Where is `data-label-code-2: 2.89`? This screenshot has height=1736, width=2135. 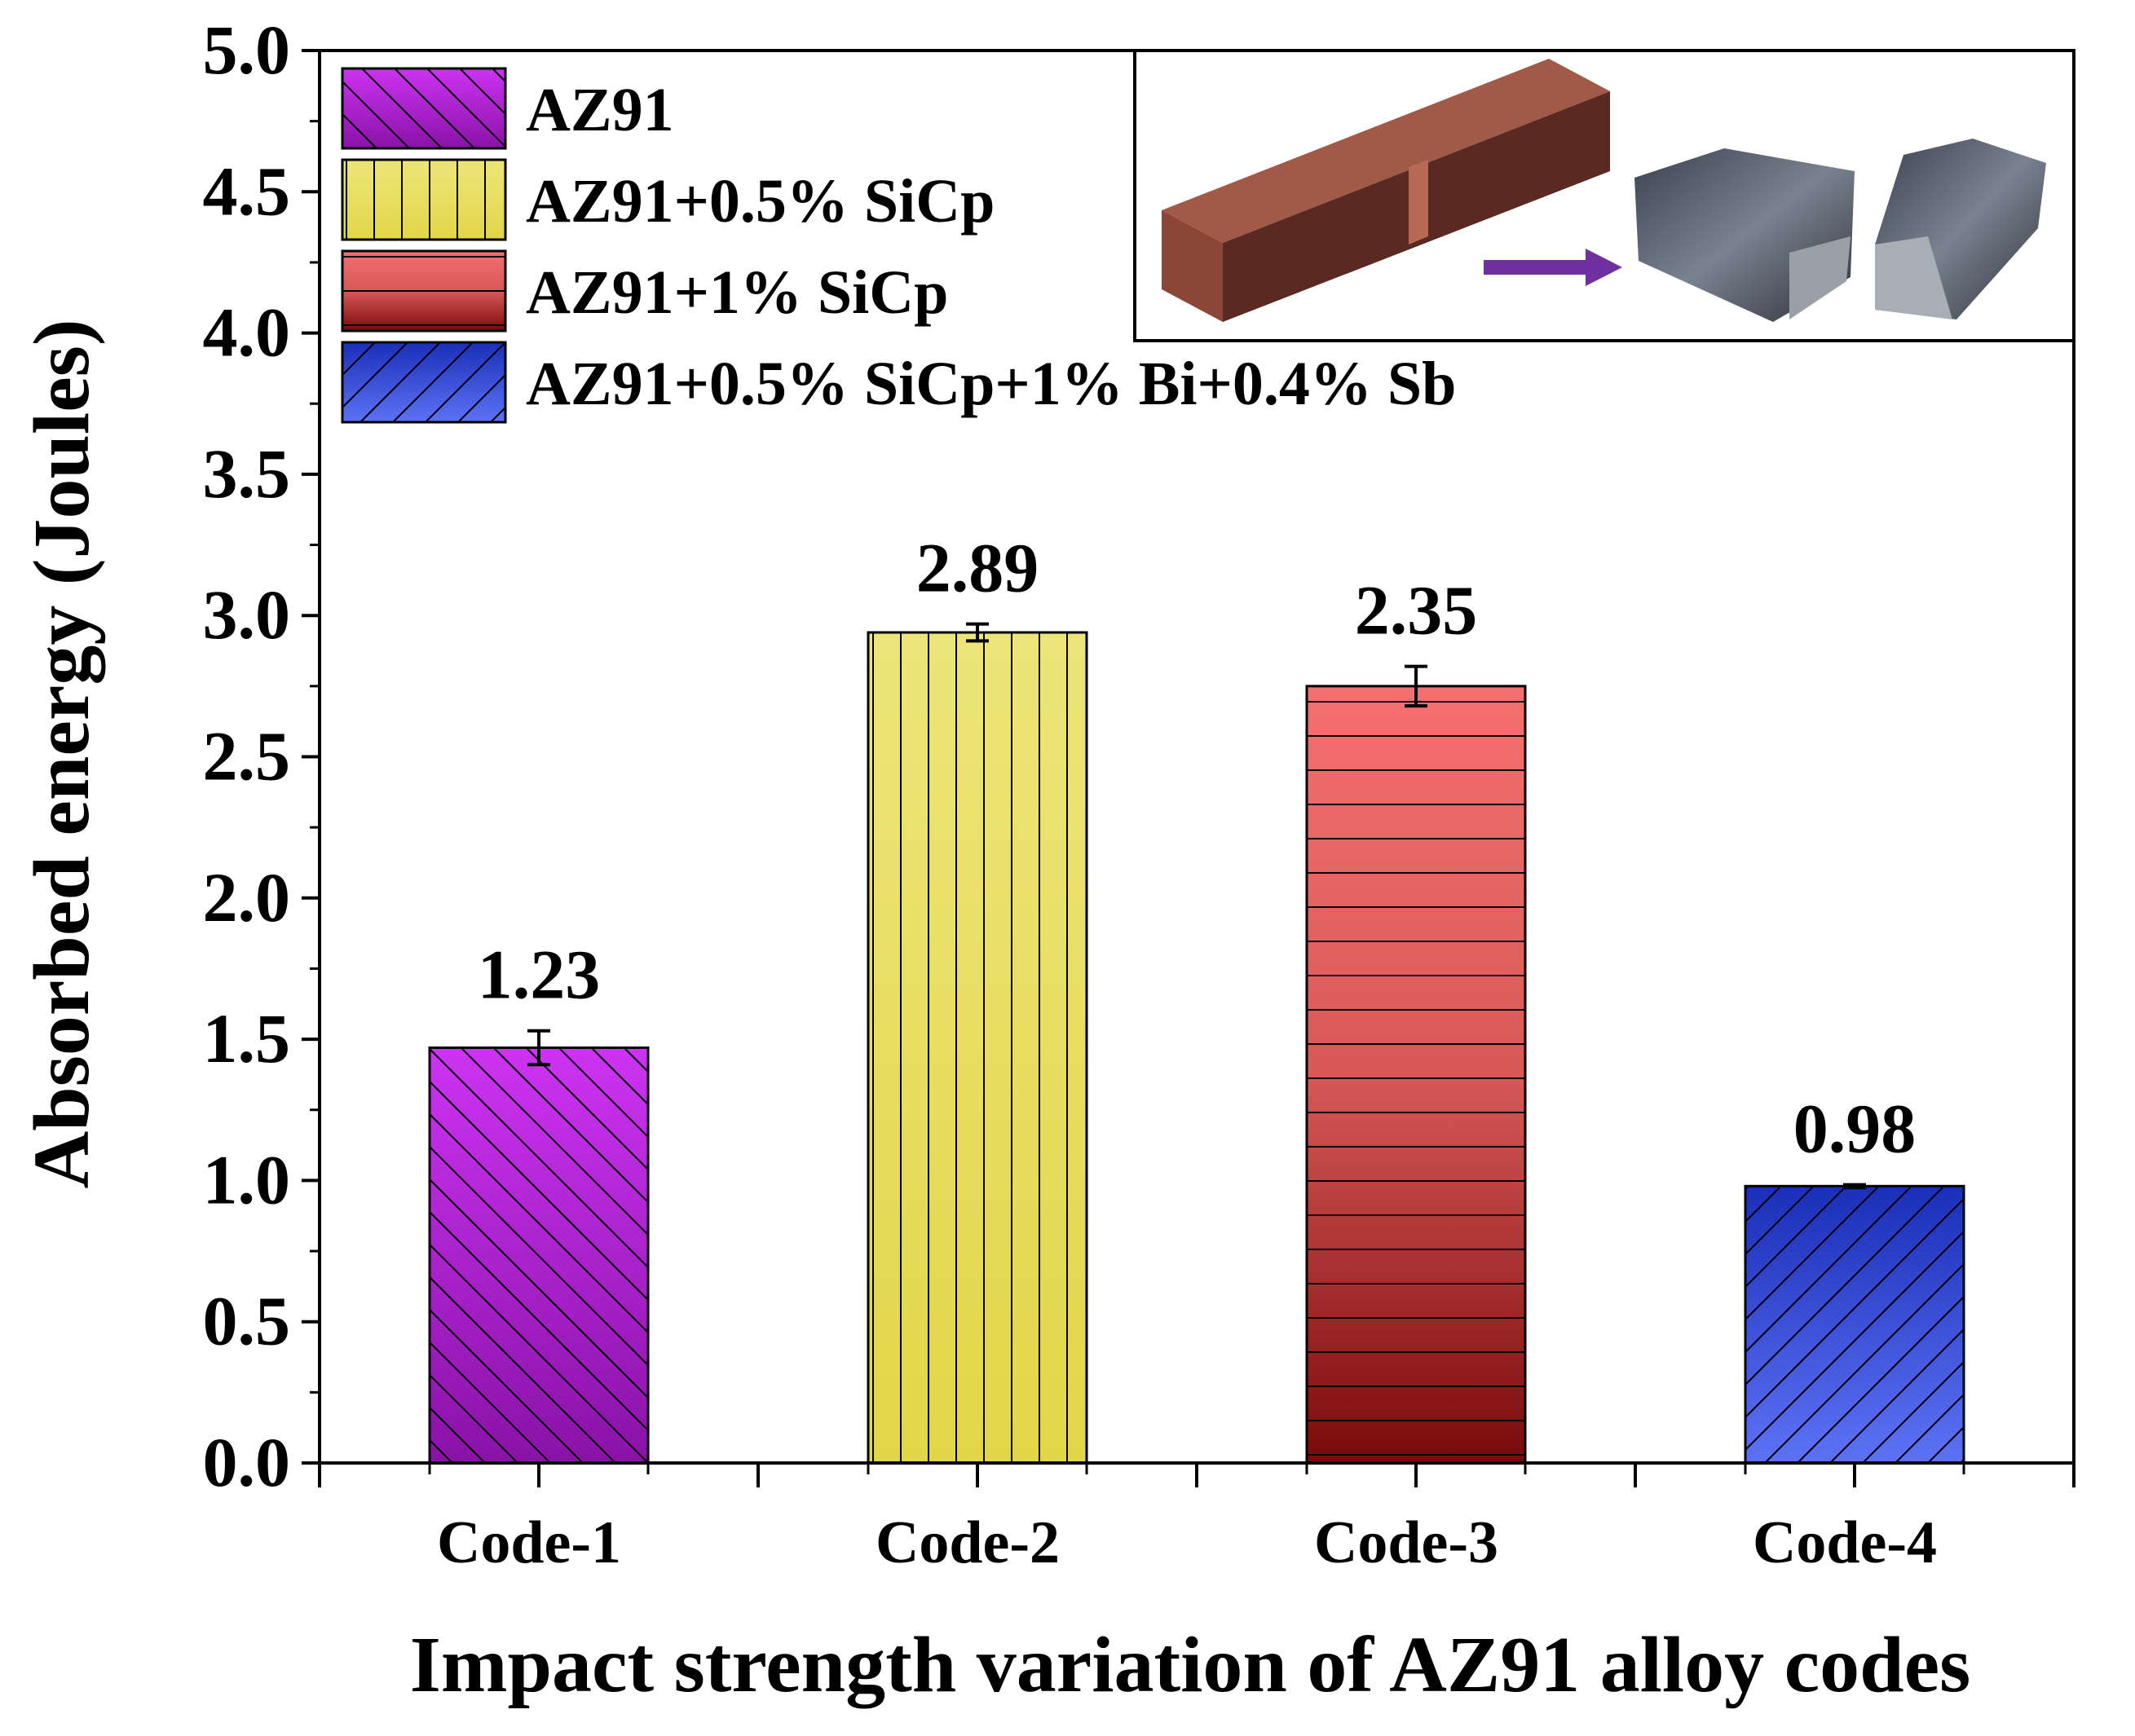
data-label-code-2: 2.89 is located at coordinates (977, 568).